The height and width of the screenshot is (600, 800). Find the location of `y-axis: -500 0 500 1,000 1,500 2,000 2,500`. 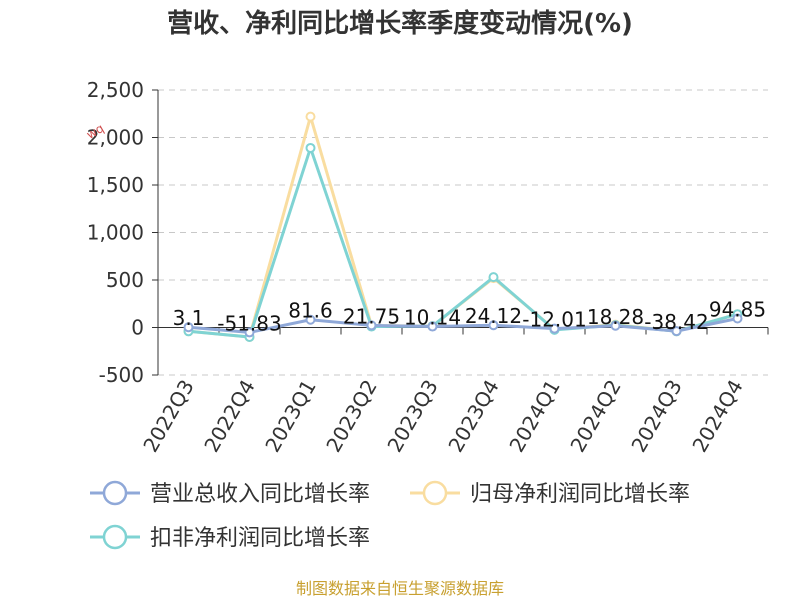

y-axis: -500 0 500 1,000 1,500 2,000 2,500 is located at coordinates (123, 232).